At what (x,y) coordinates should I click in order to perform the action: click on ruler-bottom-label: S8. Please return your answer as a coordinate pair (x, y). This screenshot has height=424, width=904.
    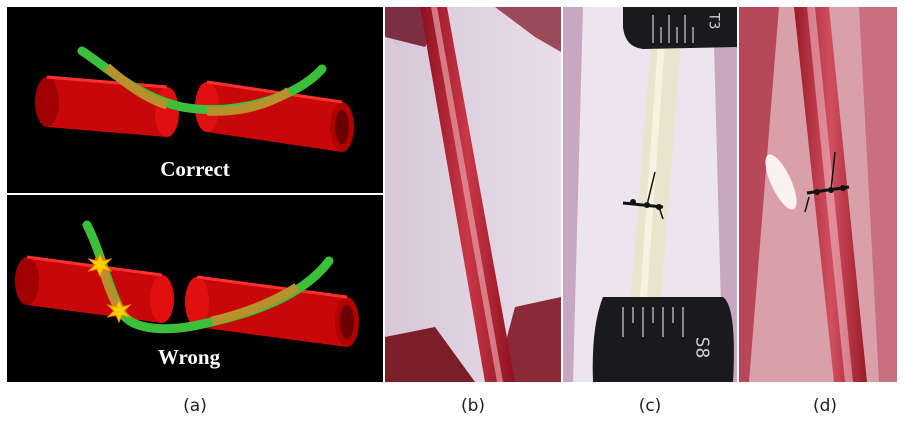
    Looking at the image, I should click on (702, 347).